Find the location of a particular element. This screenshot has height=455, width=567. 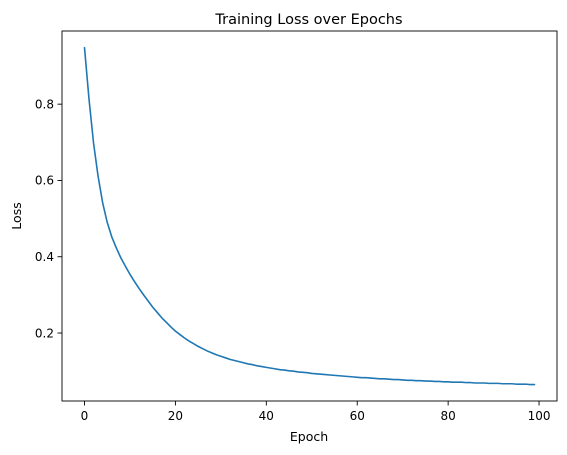

x-tick-label: 80 is located at coordinates (447, 416).